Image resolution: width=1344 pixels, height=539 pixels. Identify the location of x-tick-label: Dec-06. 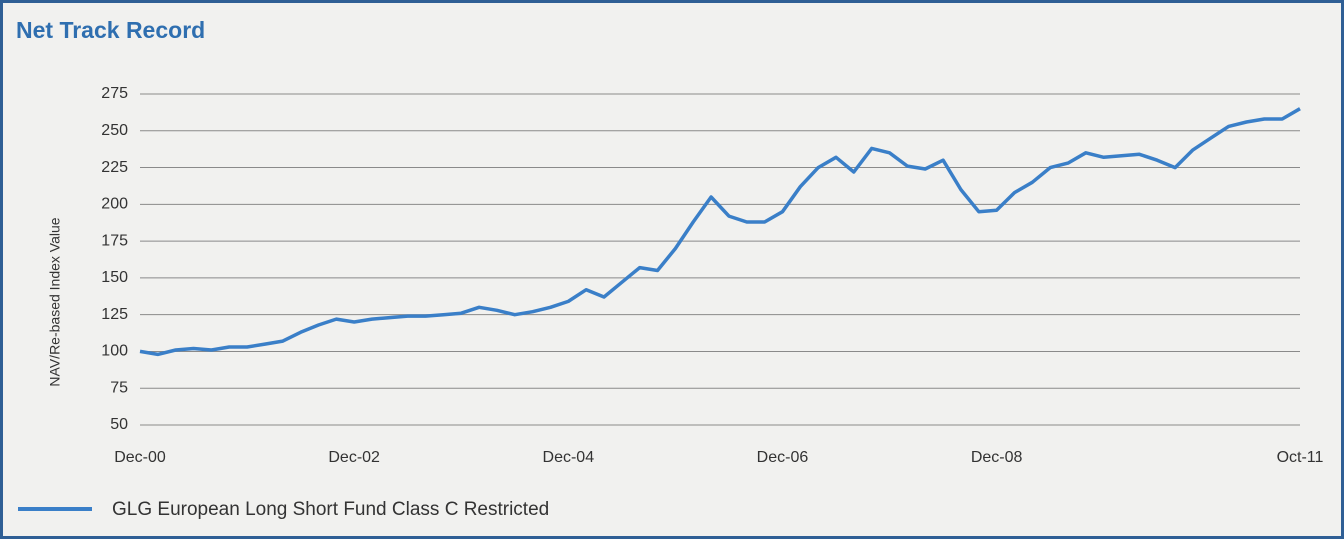
(783, 457).